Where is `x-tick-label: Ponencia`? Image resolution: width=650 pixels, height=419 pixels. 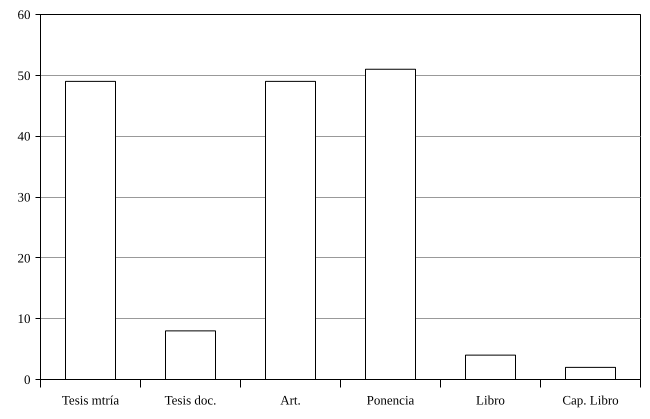 x-tick-label: Ponencia is located at coordinates (390, 400).